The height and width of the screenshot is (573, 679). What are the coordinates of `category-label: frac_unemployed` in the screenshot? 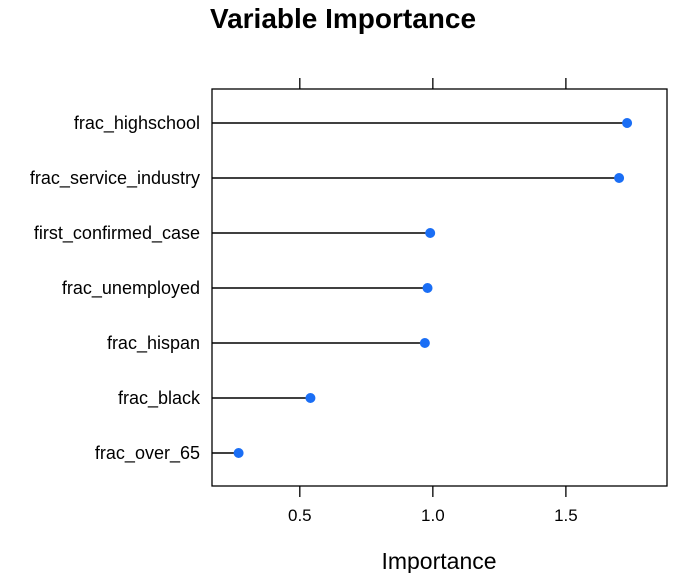 It's located at (131, 288).